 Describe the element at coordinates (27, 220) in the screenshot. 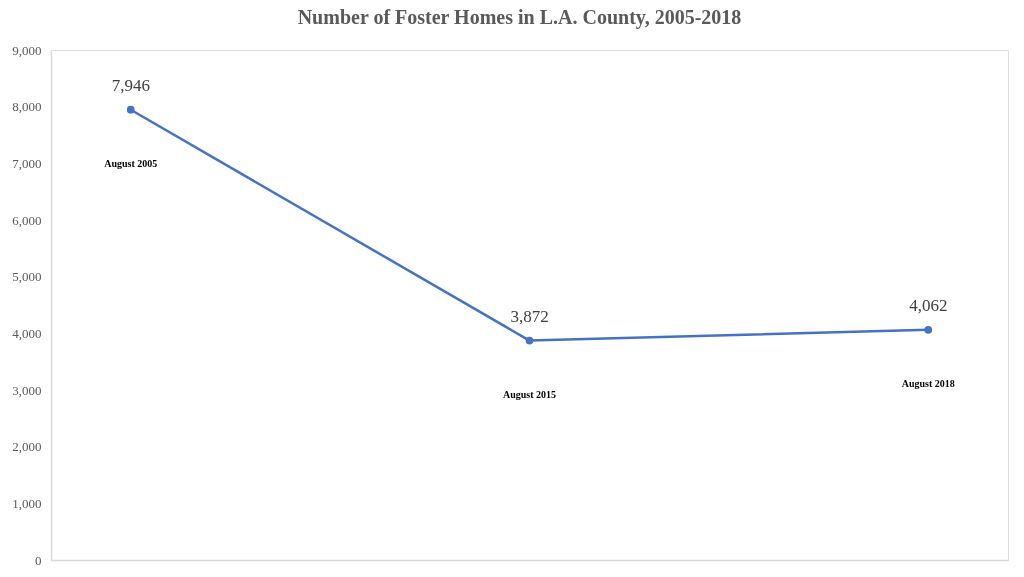

I see `y-tick-label: 6,000` at that location.